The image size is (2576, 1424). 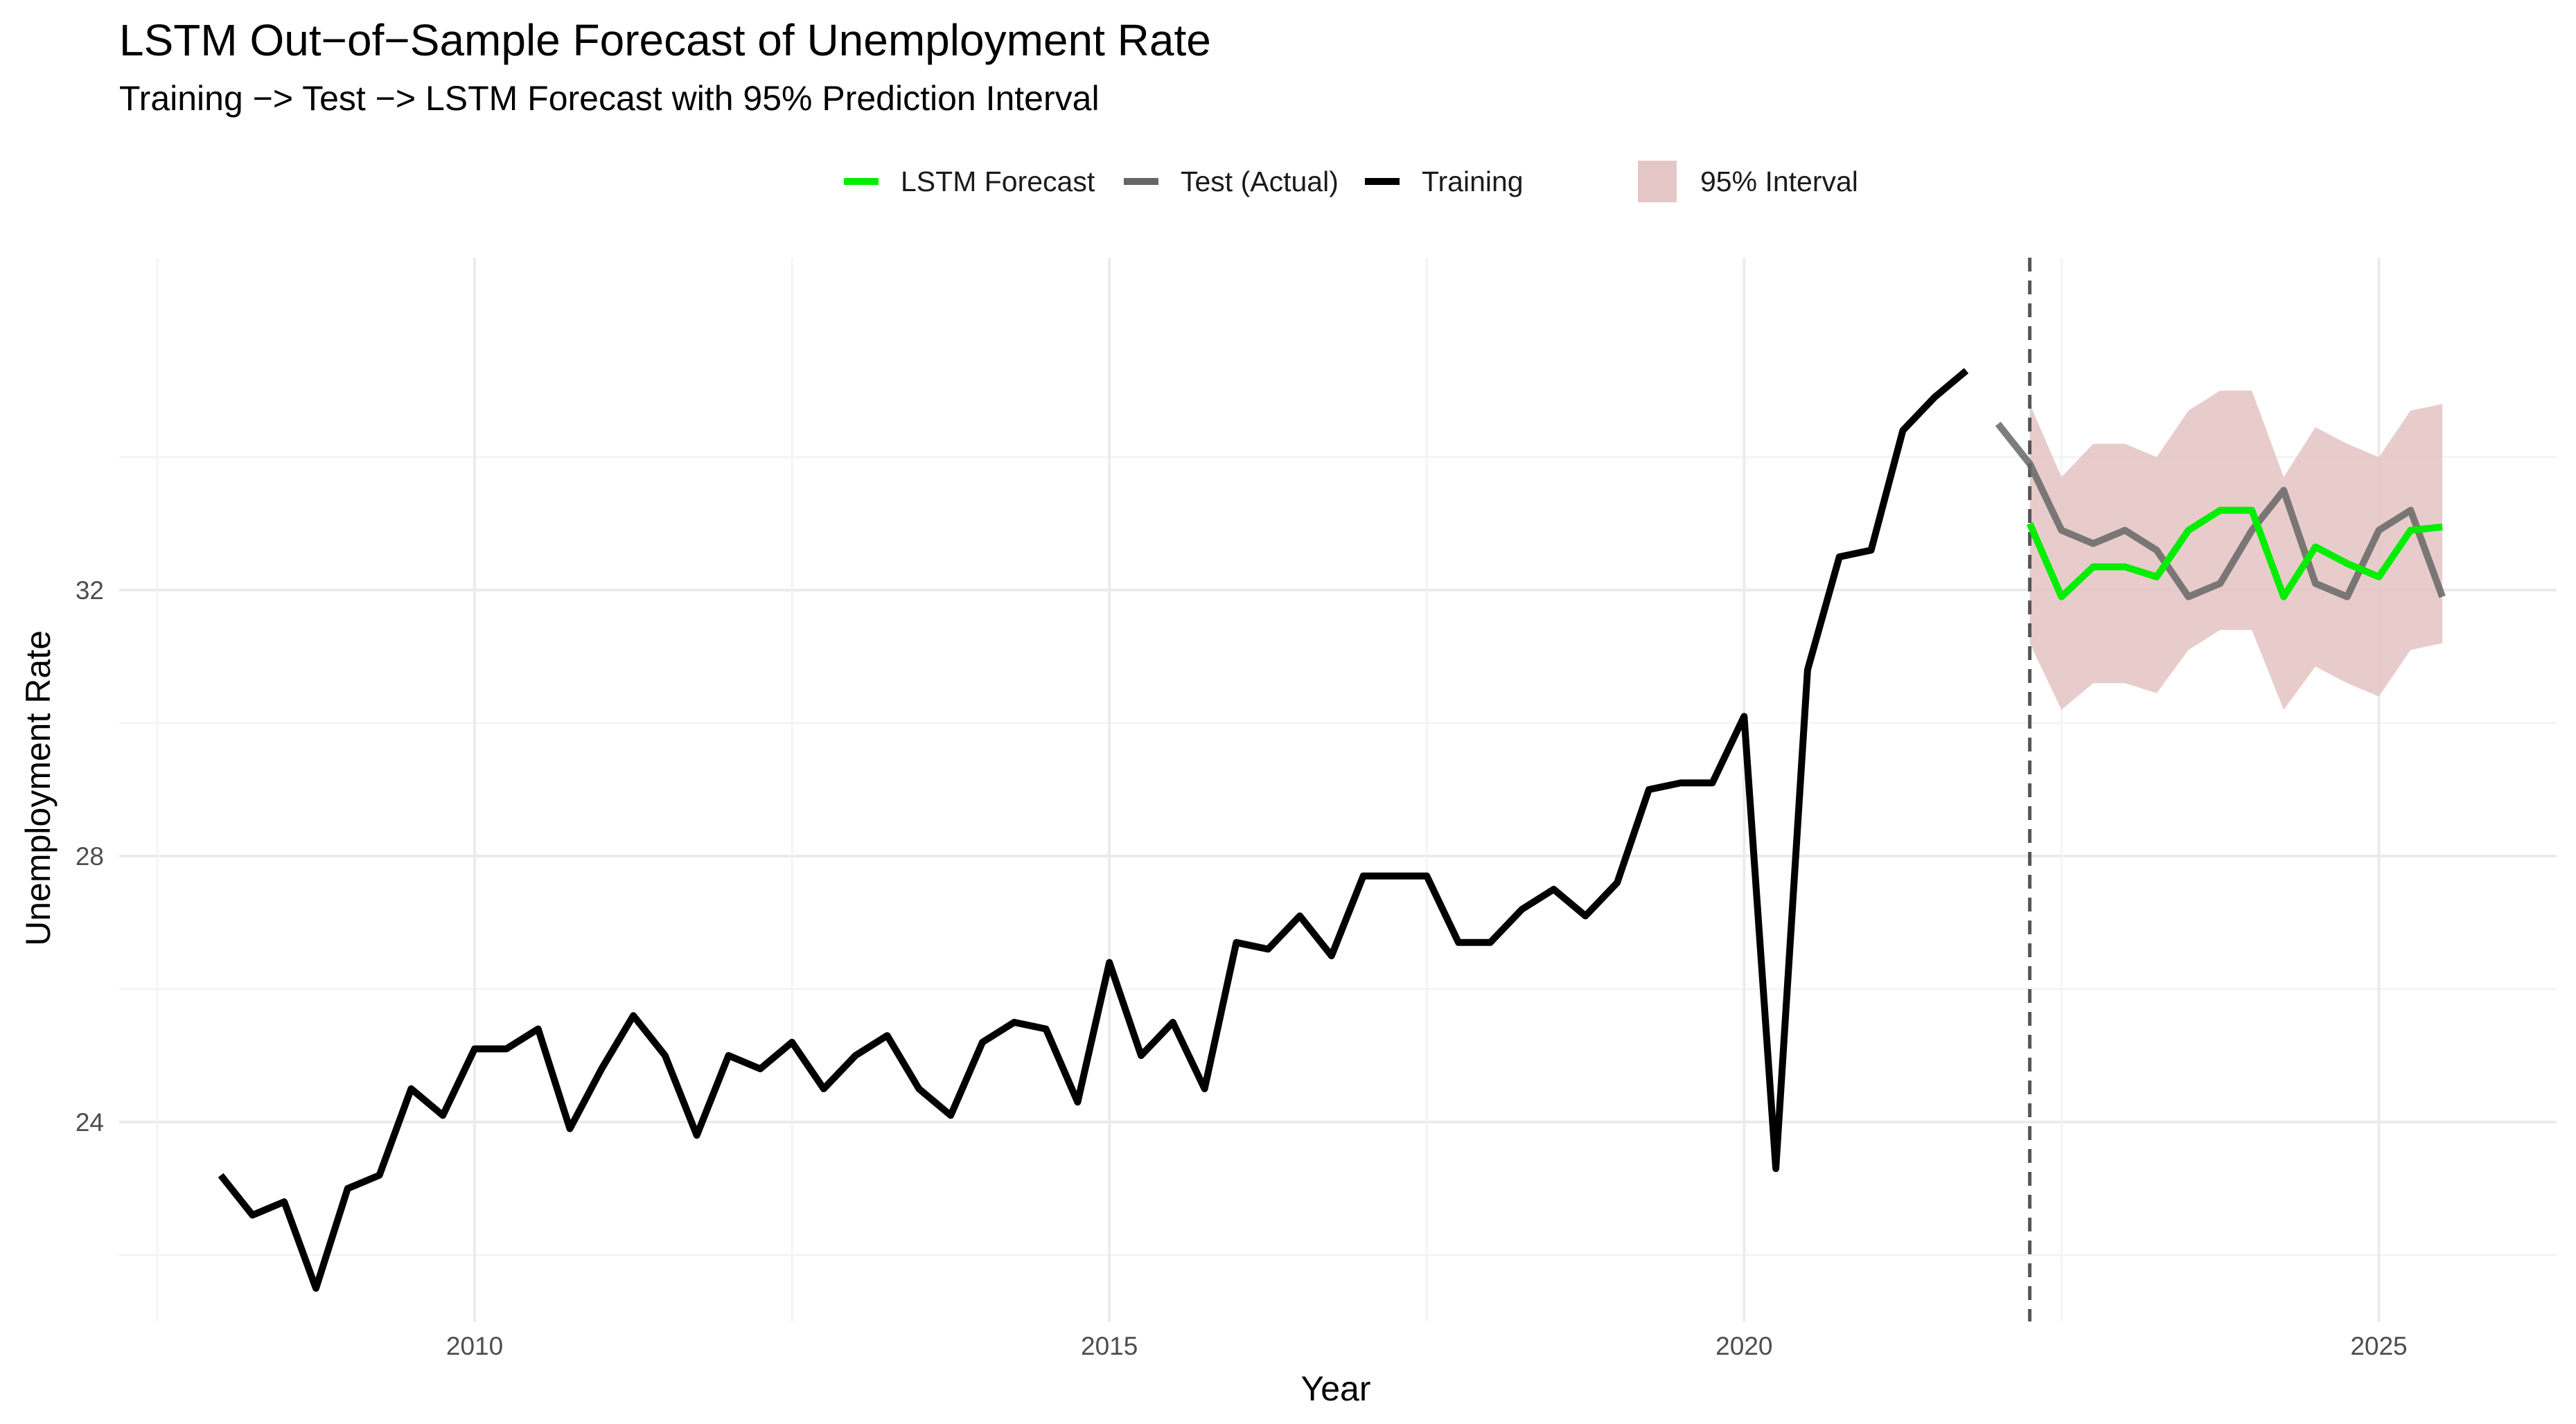 What do you see at coordinates (1109, 1346) in the screenshot?
I see `x-tick-label: 2015` at bounding box center [1109, 1346].